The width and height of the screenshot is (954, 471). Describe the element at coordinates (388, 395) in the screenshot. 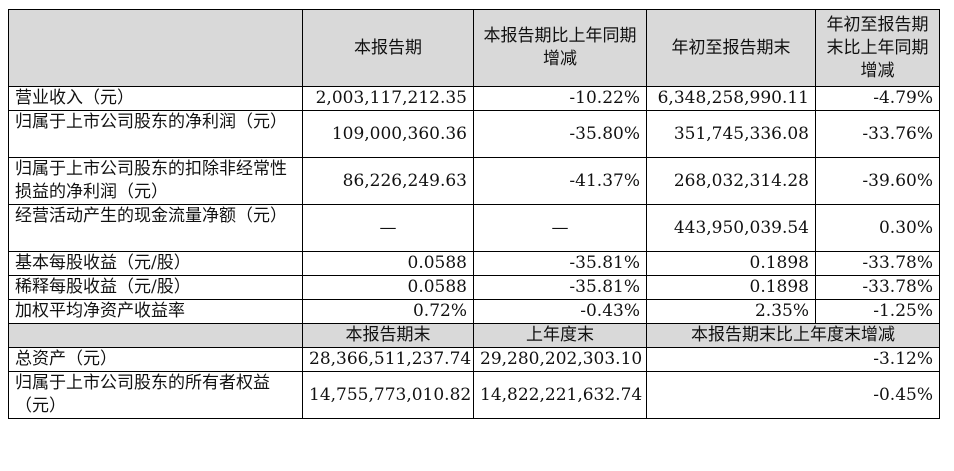

I see `cell-period-end: 14,755,773,010.82` at that location.